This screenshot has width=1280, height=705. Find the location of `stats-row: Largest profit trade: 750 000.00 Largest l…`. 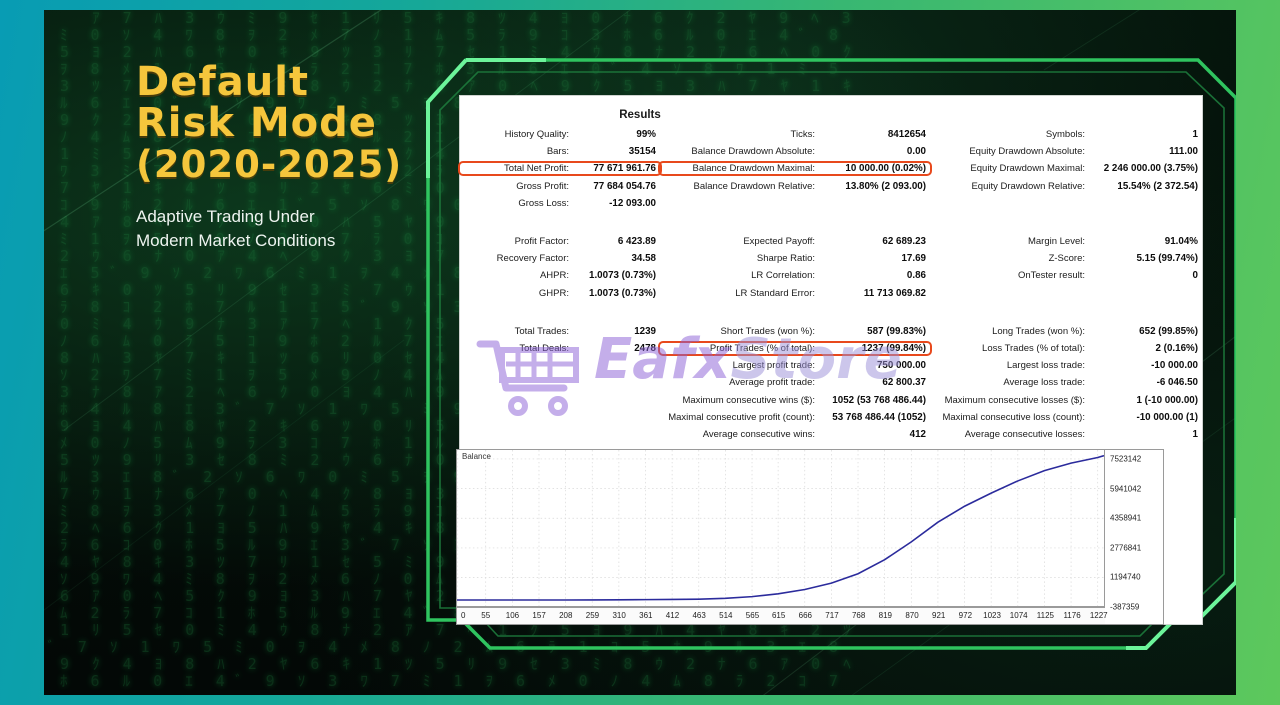

stats-row: Largest profit trade: 750 000.00 Largest l… is located at coordinates (831, 365).